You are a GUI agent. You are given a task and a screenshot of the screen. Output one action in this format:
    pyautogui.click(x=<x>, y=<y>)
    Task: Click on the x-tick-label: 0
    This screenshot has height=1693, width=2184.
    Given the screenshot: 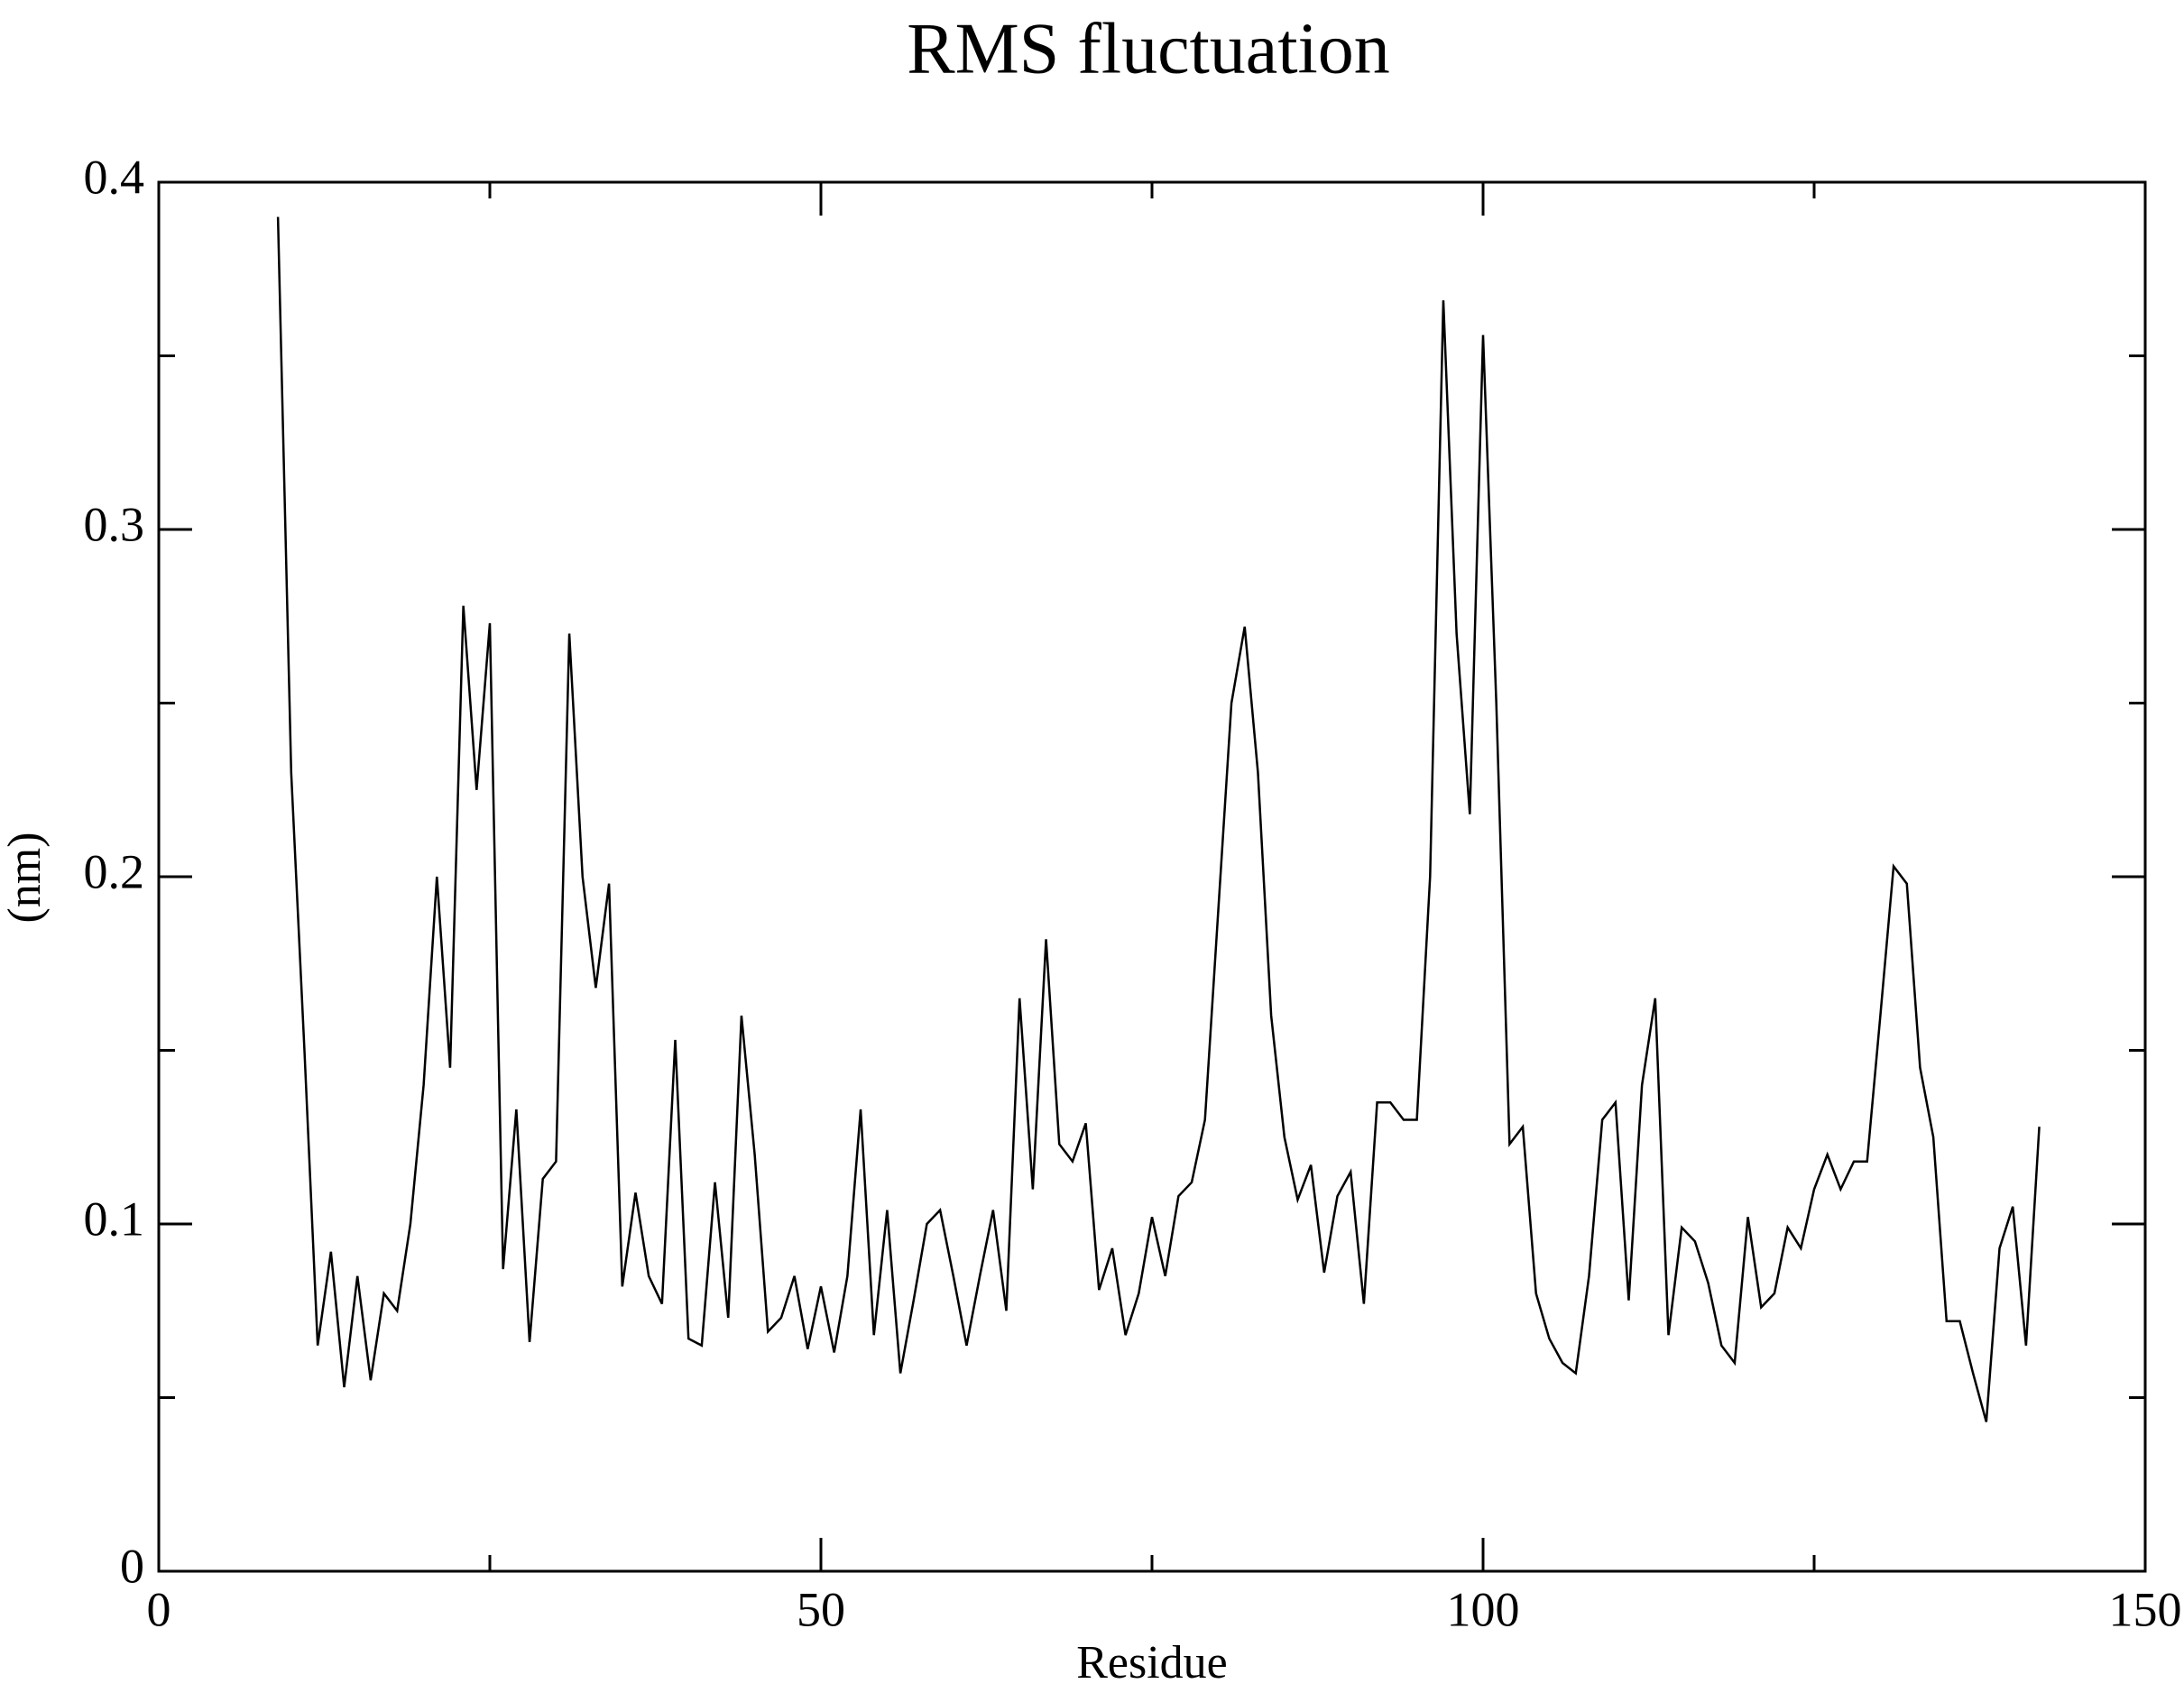 What is the action you would take?
    pyautogui.click(x=159, y=1609)
    